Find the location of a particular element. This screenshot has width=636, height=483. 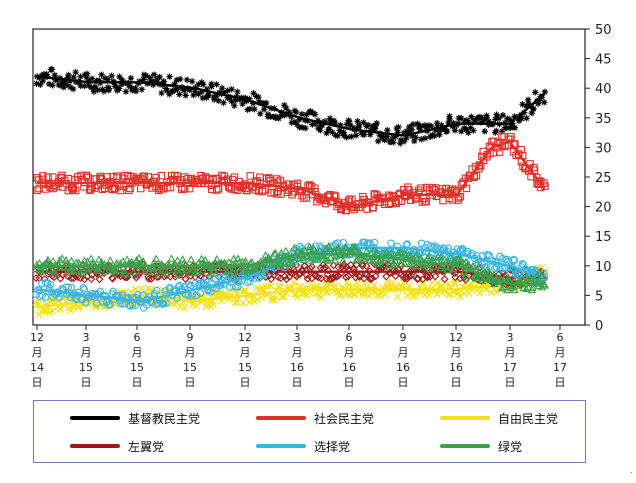

x-tick-year: 15 is located at coordinates (245, 367).